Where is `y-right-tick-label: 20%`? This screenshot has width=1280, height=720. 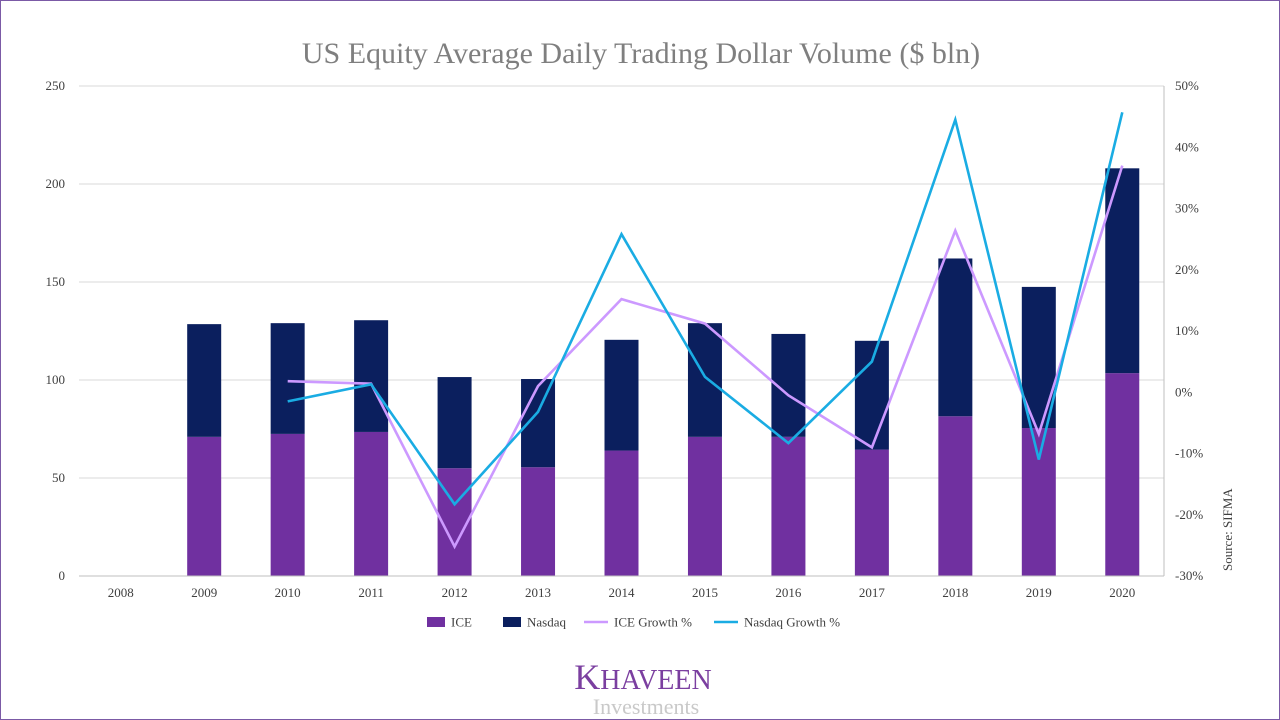
y-right-tick-label: 20% is located at coordinates (1187, 269).